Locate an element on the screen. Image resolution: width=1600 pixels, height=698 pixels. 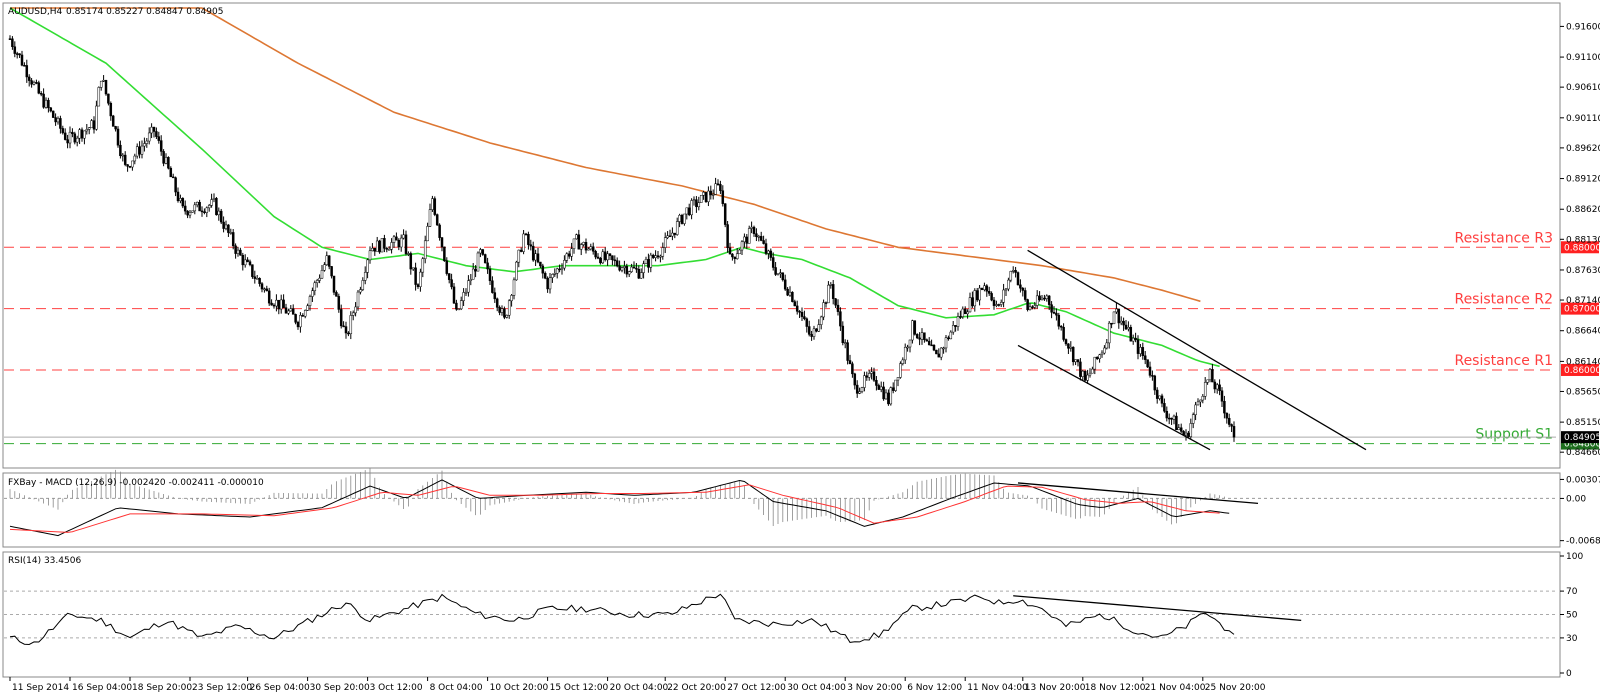
time-tick-label: 3 Nov 20:00 is located at coordinates (874, 688).